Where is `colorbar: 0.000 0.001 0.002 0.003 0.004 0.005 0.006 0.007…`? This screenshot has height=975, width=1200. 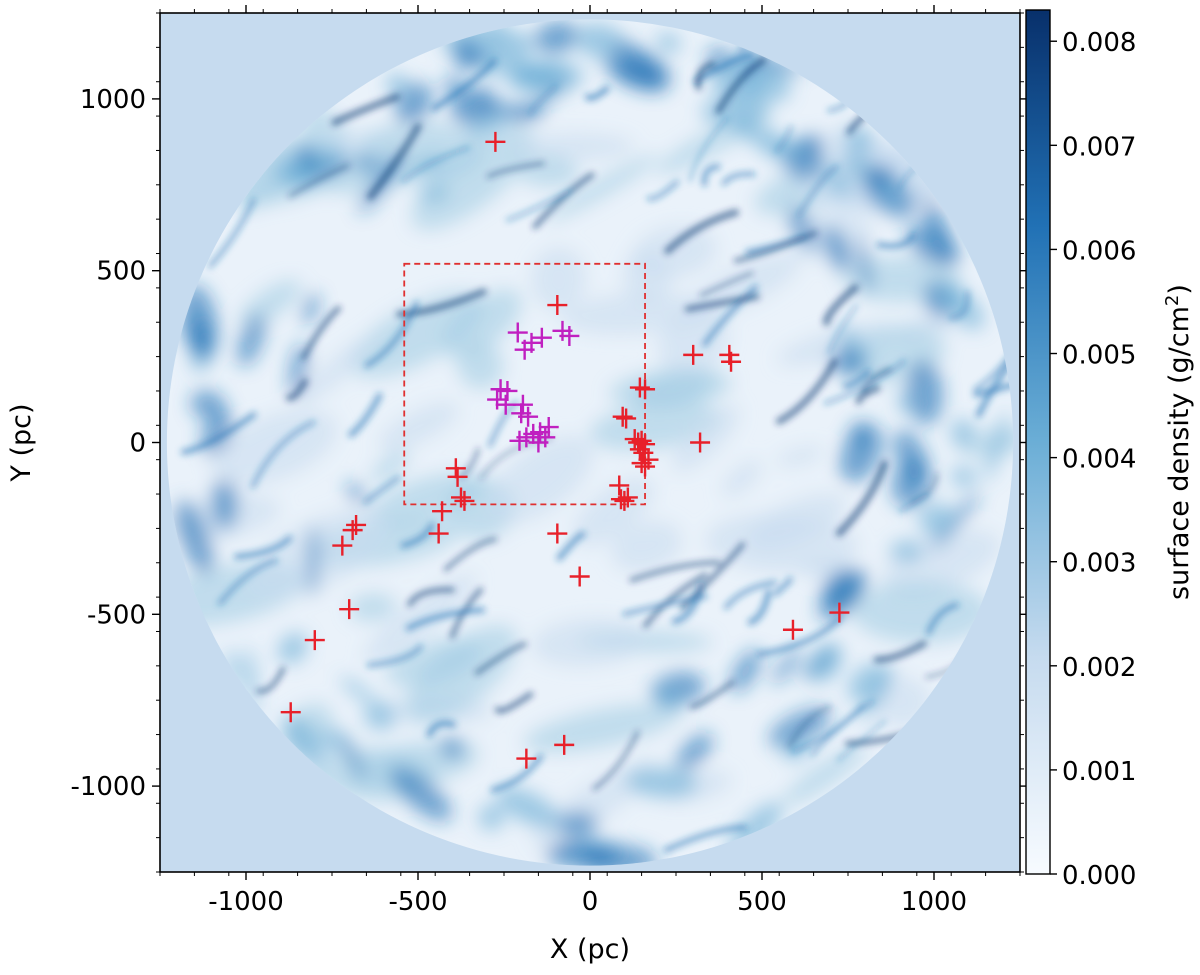 colorbar: 0.000 0.001 0.002 0.003 0.004 0.005 0.006 0.007… is located at coordinates (1110, 450).